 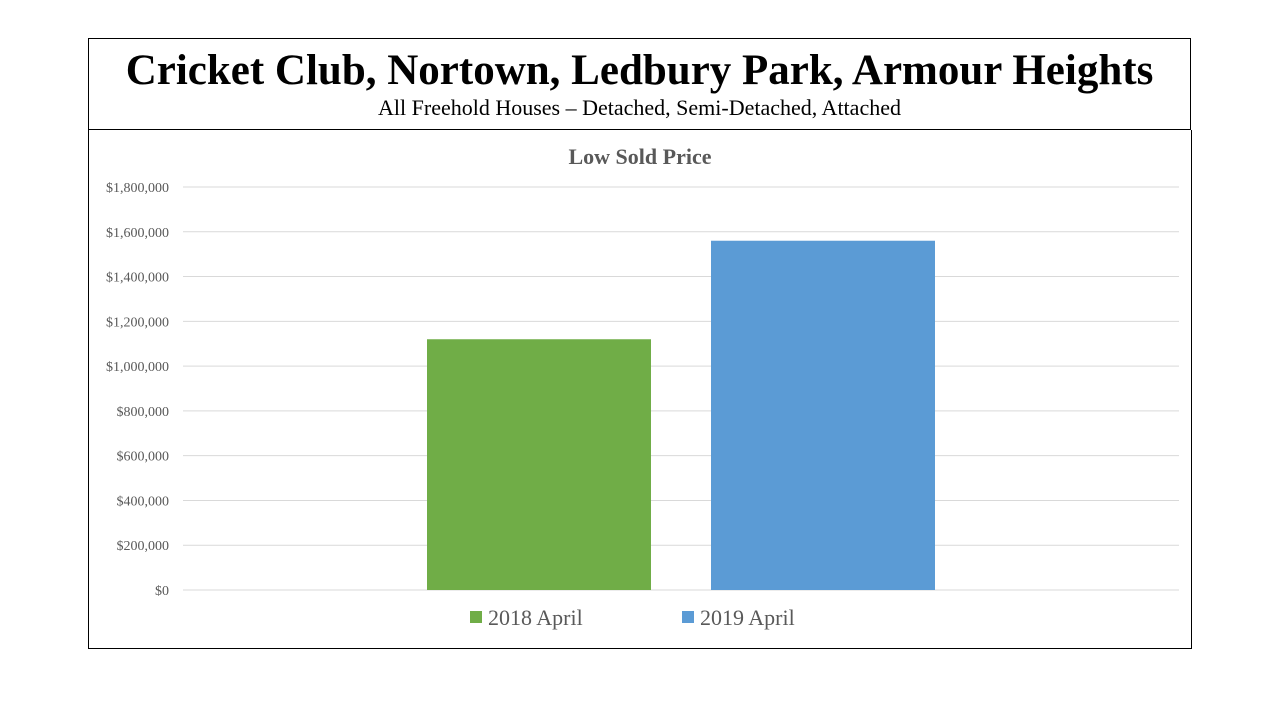 I want to click on legend: 2018 April 2019 April, so click(x=632, y=617).